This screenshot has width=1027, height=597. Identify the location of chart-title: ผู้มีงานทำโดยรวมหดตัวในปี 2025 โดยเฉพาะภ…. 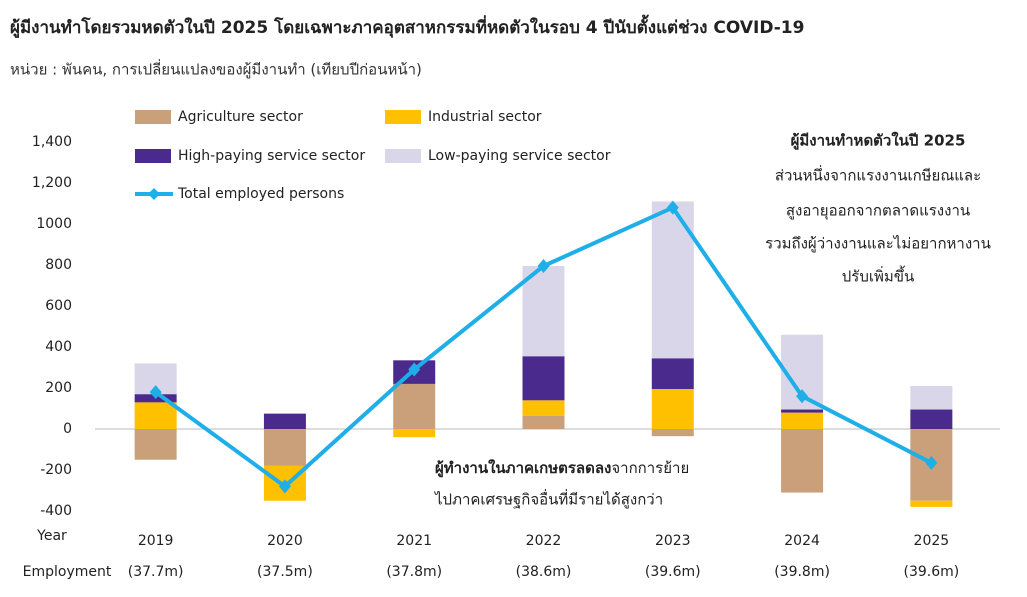
(407, 26).